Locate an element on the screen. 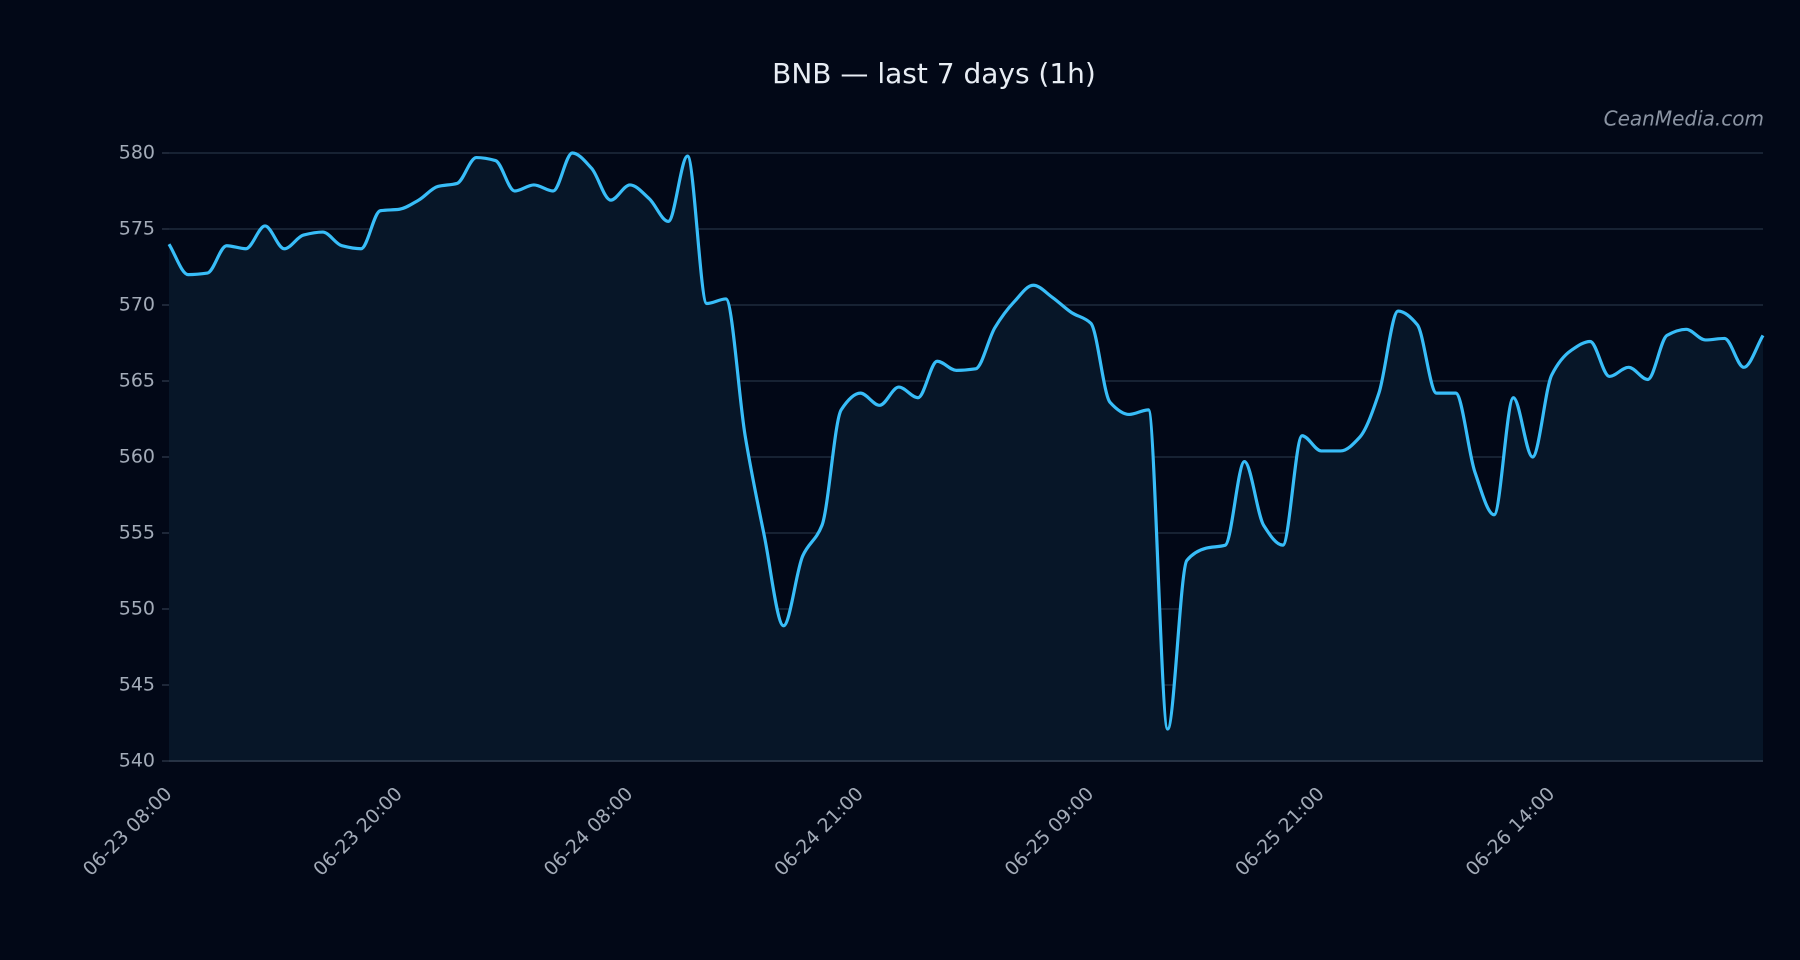 This screenshot has height=960, width=1800. y-tick-label: 560 is located at coordinates (137, 457).